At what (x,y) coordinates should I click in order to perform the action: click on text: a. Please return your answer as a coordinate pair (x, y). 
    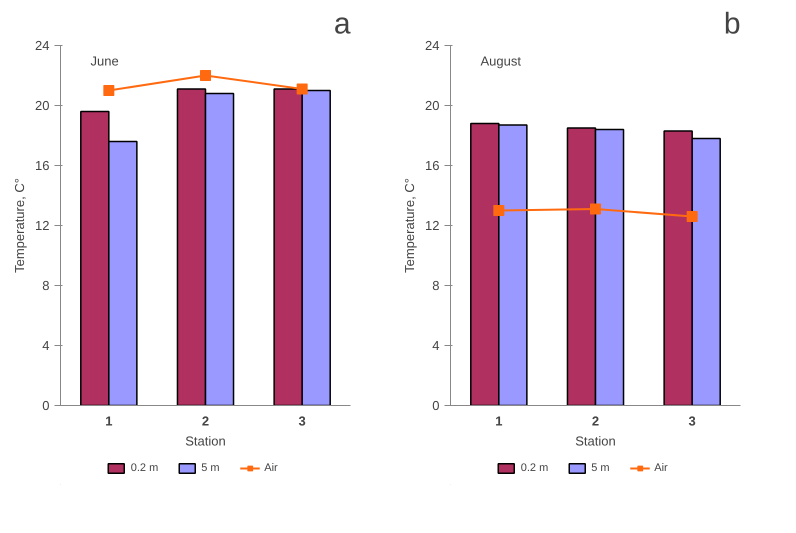
    Looking at the image, I should click on (342, 24).